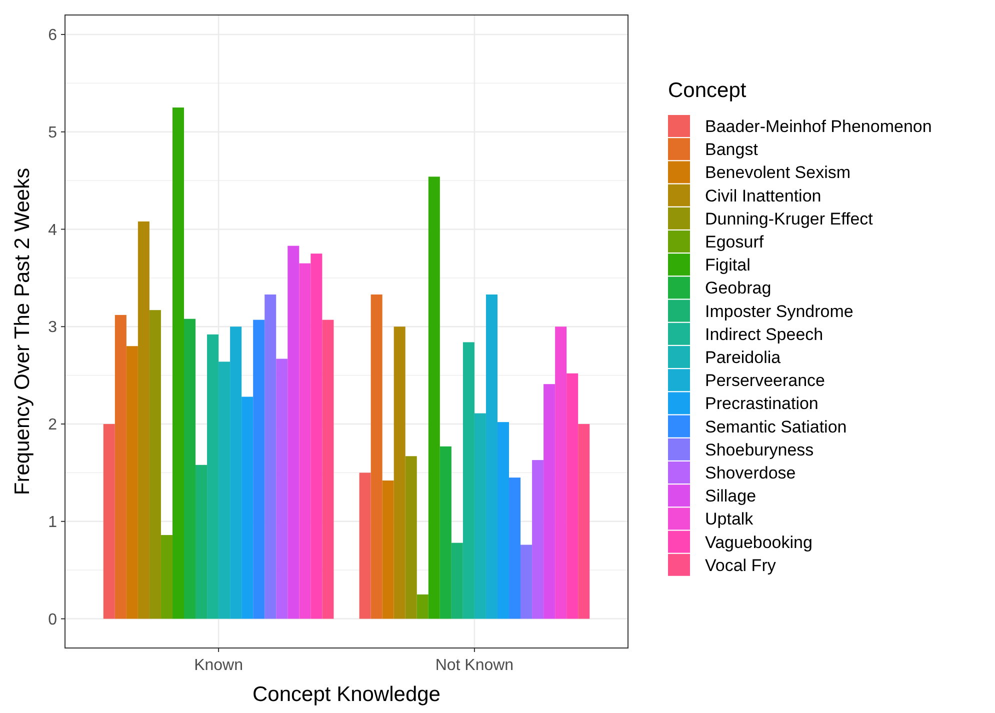 The width and height of the screenshot is (995, 713). Describe the element at coordinates (743, 357) in the screenshot. I see `legend-label: Pareidolia` at that location.